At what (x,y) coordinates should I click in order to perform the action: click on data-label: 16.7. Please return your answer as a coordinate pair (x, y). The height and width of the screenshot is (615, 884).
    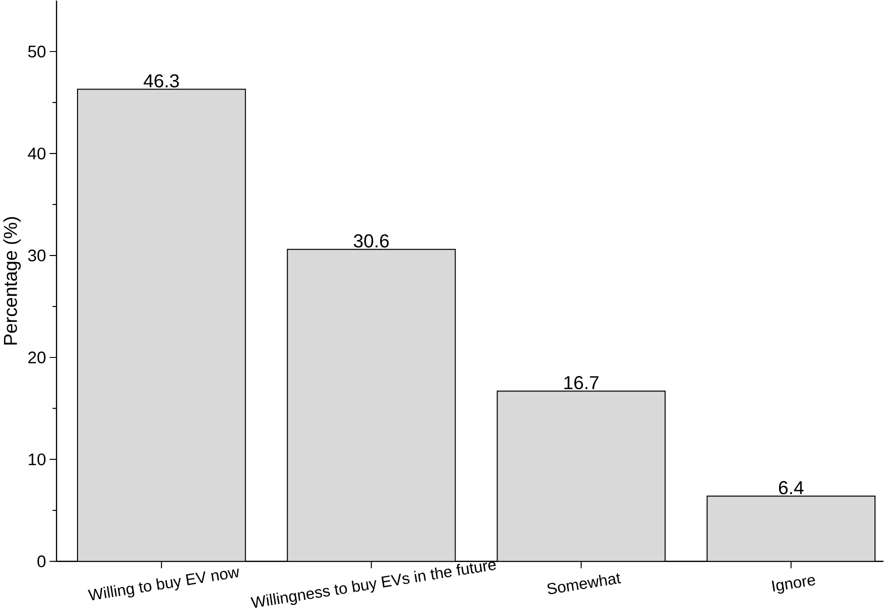
    Looking at the image, I should click on (581, 383).